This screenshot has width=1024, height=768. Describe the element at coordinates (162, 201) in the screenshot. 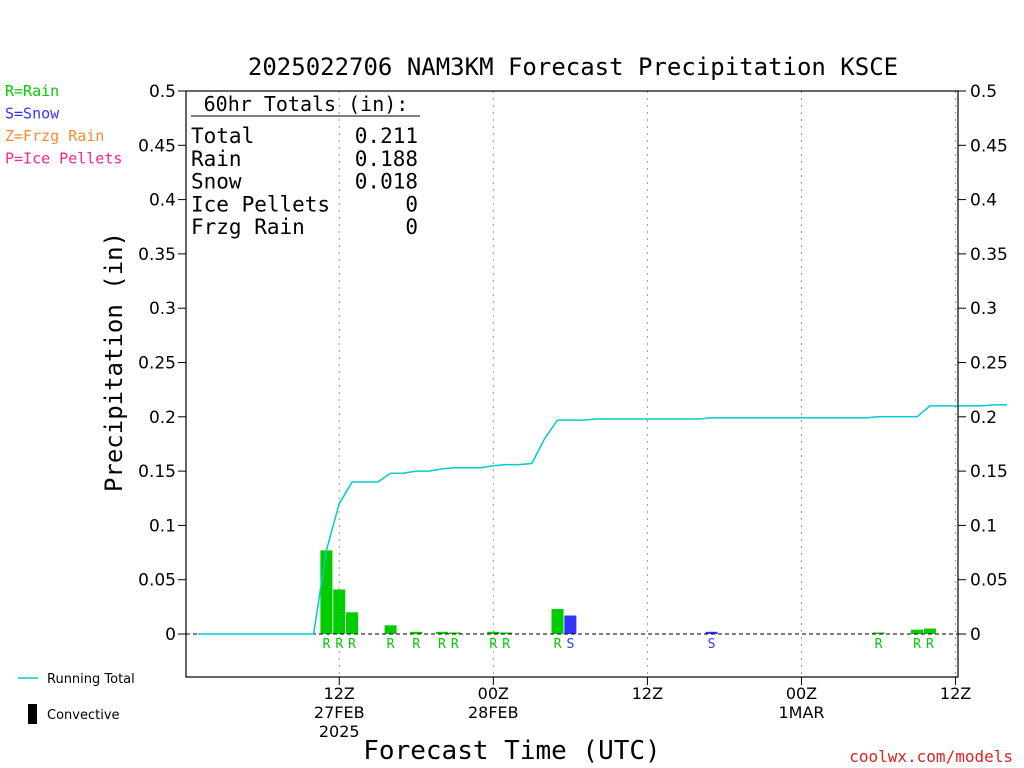

I see `y-tick-label: 0.4` at that location.